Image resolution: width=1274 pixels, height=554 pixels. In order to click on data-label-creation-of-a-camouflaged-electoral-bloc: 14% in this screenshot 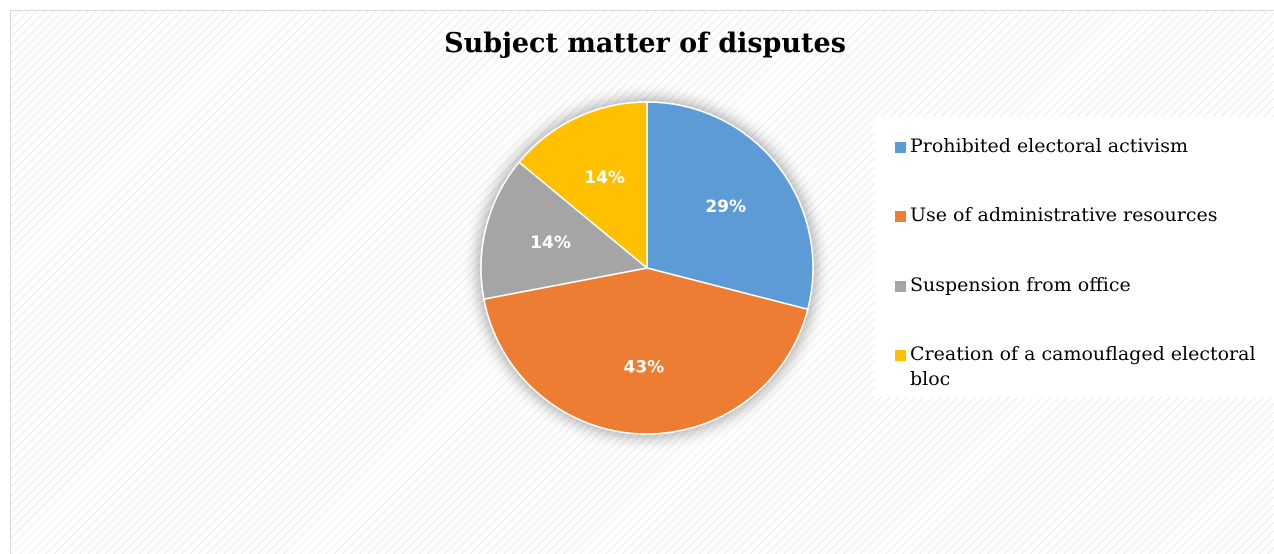, I will do `click(604, 178)`.